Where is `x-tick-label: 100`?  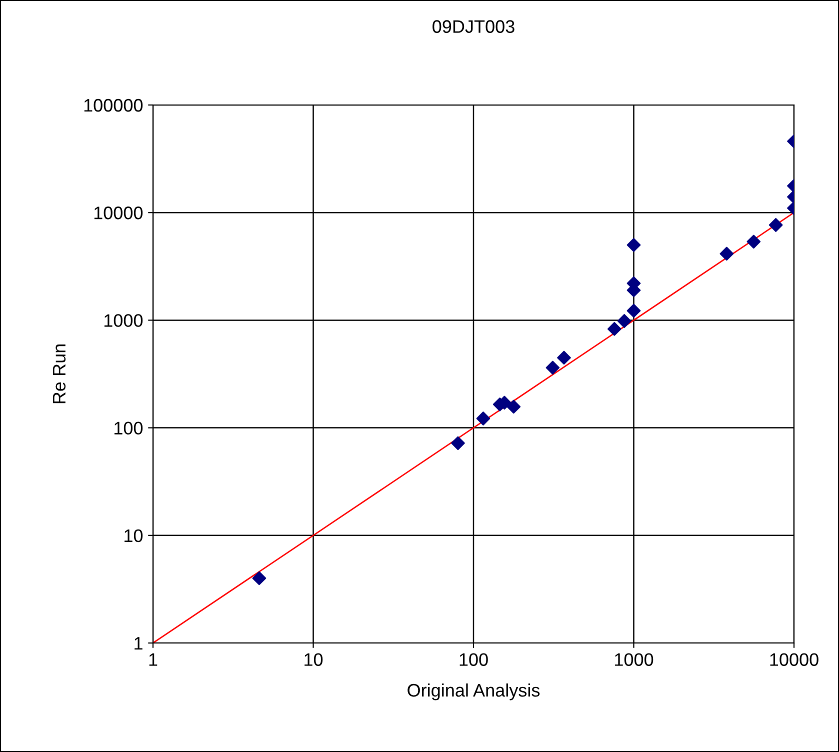 x-tick-label: 100 is located at coordinates (474, 659).